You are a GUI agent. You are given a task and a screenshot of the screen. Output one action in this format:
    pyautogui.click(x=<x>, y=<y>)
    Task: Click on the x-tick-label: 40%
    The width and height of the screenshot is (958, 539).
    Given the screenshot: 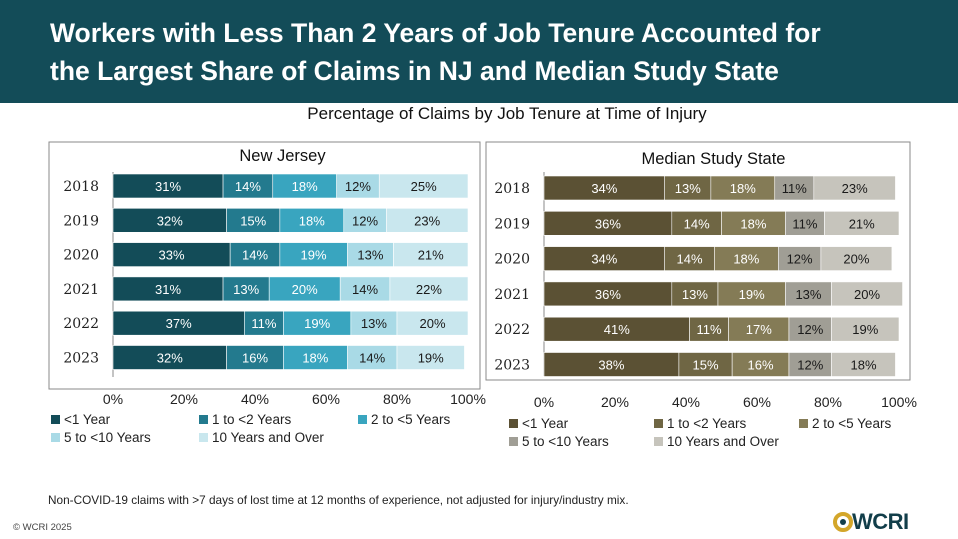 What is the action you would take?
    pyautogui.click(x=686, y=402)
    